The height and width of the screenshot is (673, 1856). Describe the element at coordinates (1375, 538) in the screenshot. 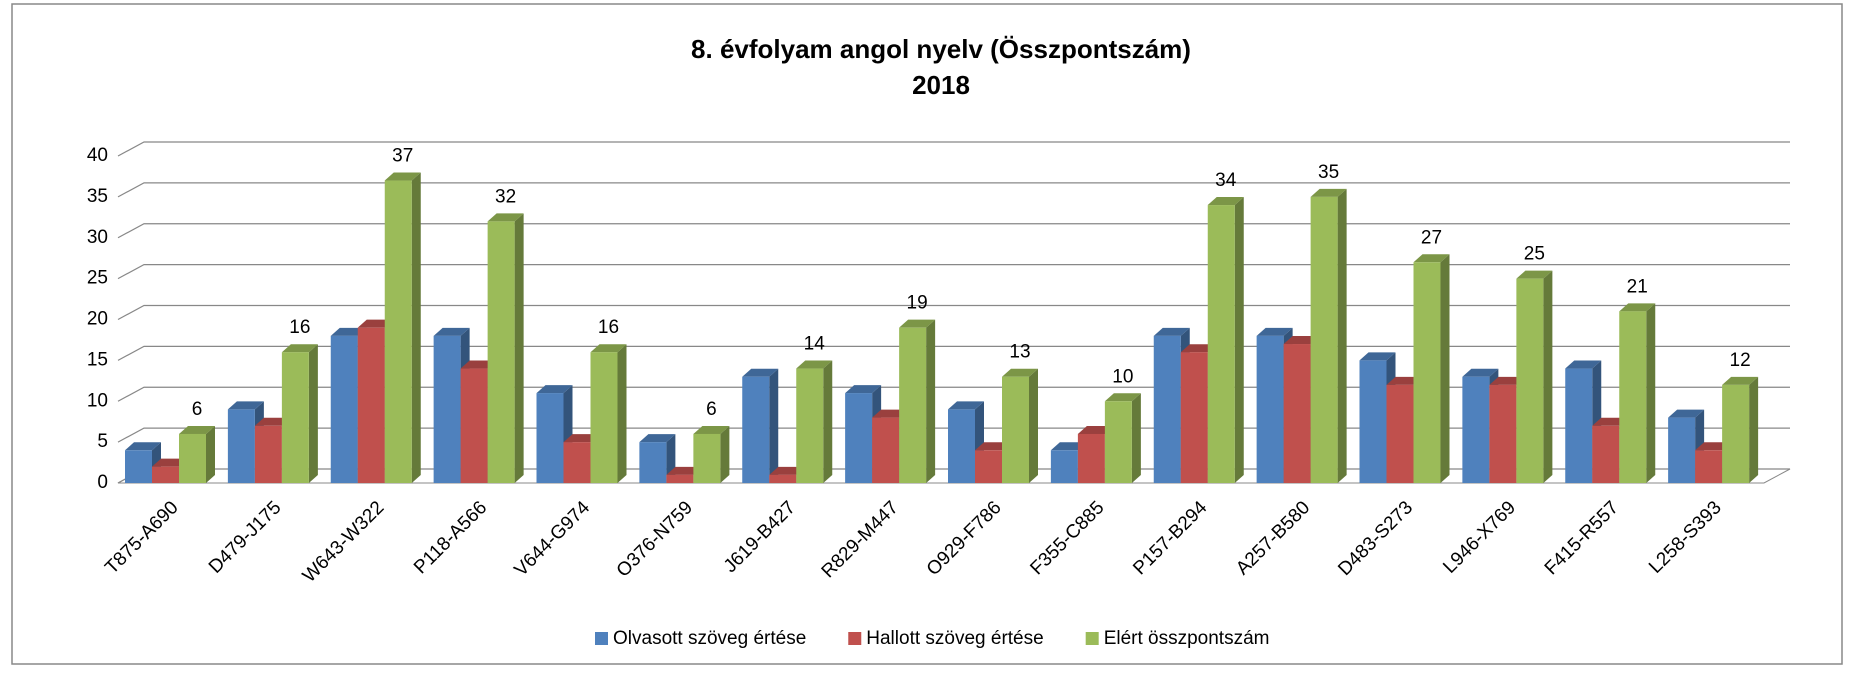

I see `x-tick-label: D483-S273` at that location.